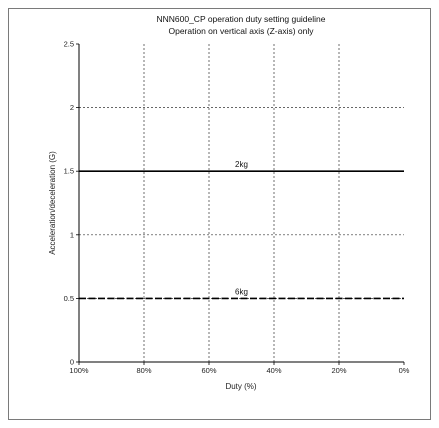 The height and width of the screenshot is (428, 439). What do you see at coordinates (241, 291) in the screenshot?
I see `series-label-6kg: 6kg` at bounding box center [241, 291].